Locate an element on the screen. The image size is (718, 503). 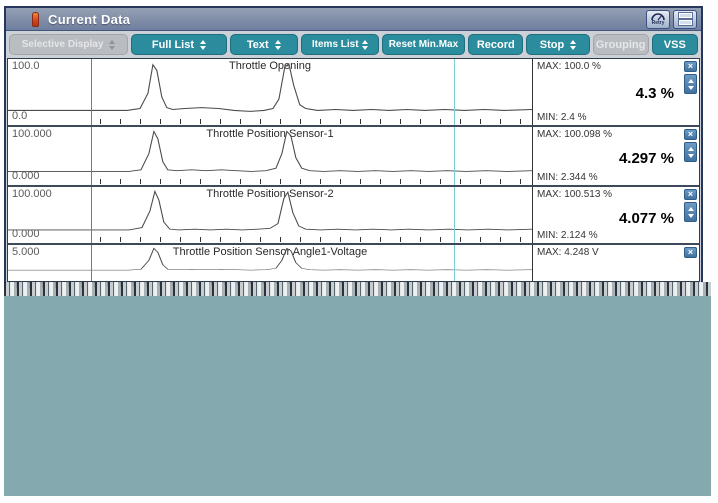
record-button: Record is located at coordinates (496, 44).